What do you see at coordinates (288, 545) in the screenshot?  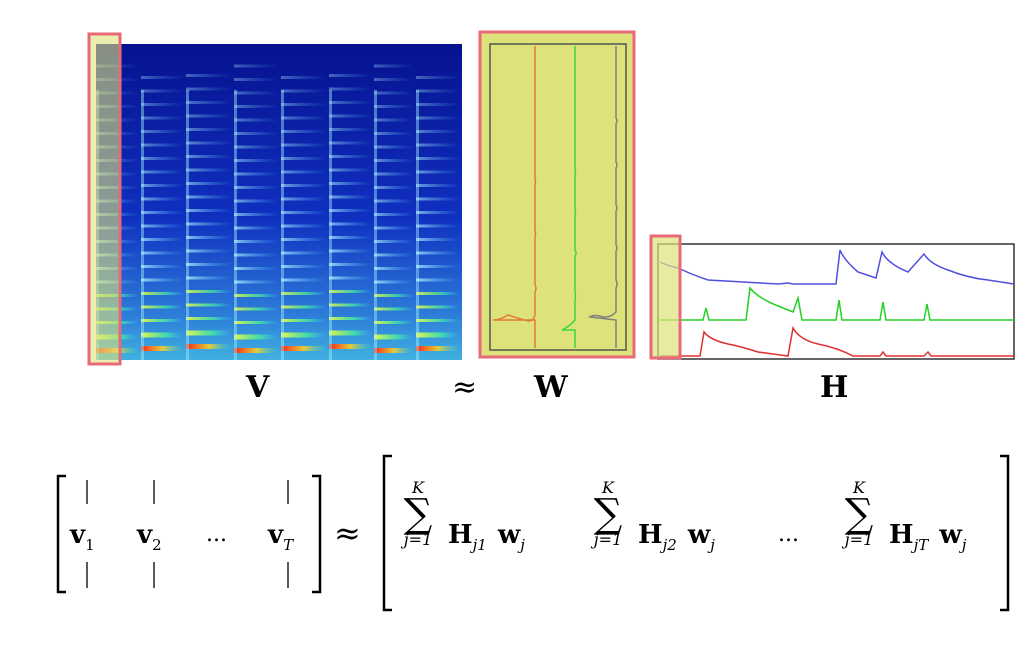 I see `vt-subscript: T` at bounding box center [288, 545].